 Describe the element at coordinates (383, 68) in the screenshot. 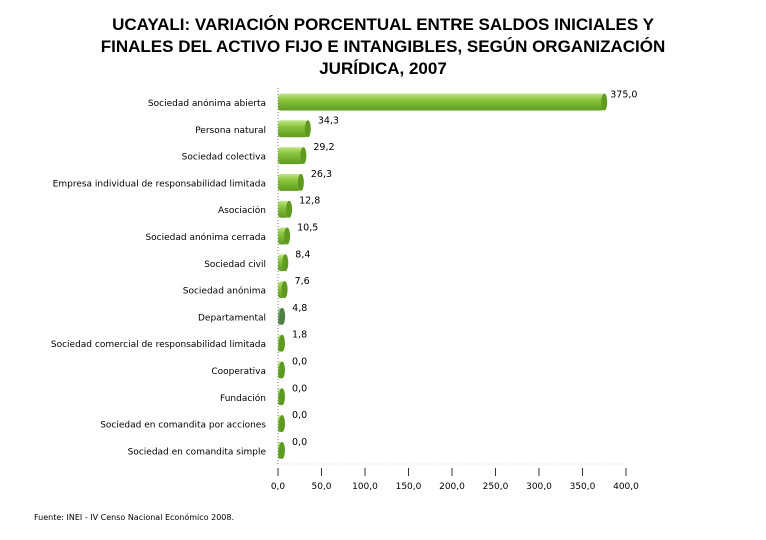

I see `title-line-3: JURÍDICA, 2007` at that location.